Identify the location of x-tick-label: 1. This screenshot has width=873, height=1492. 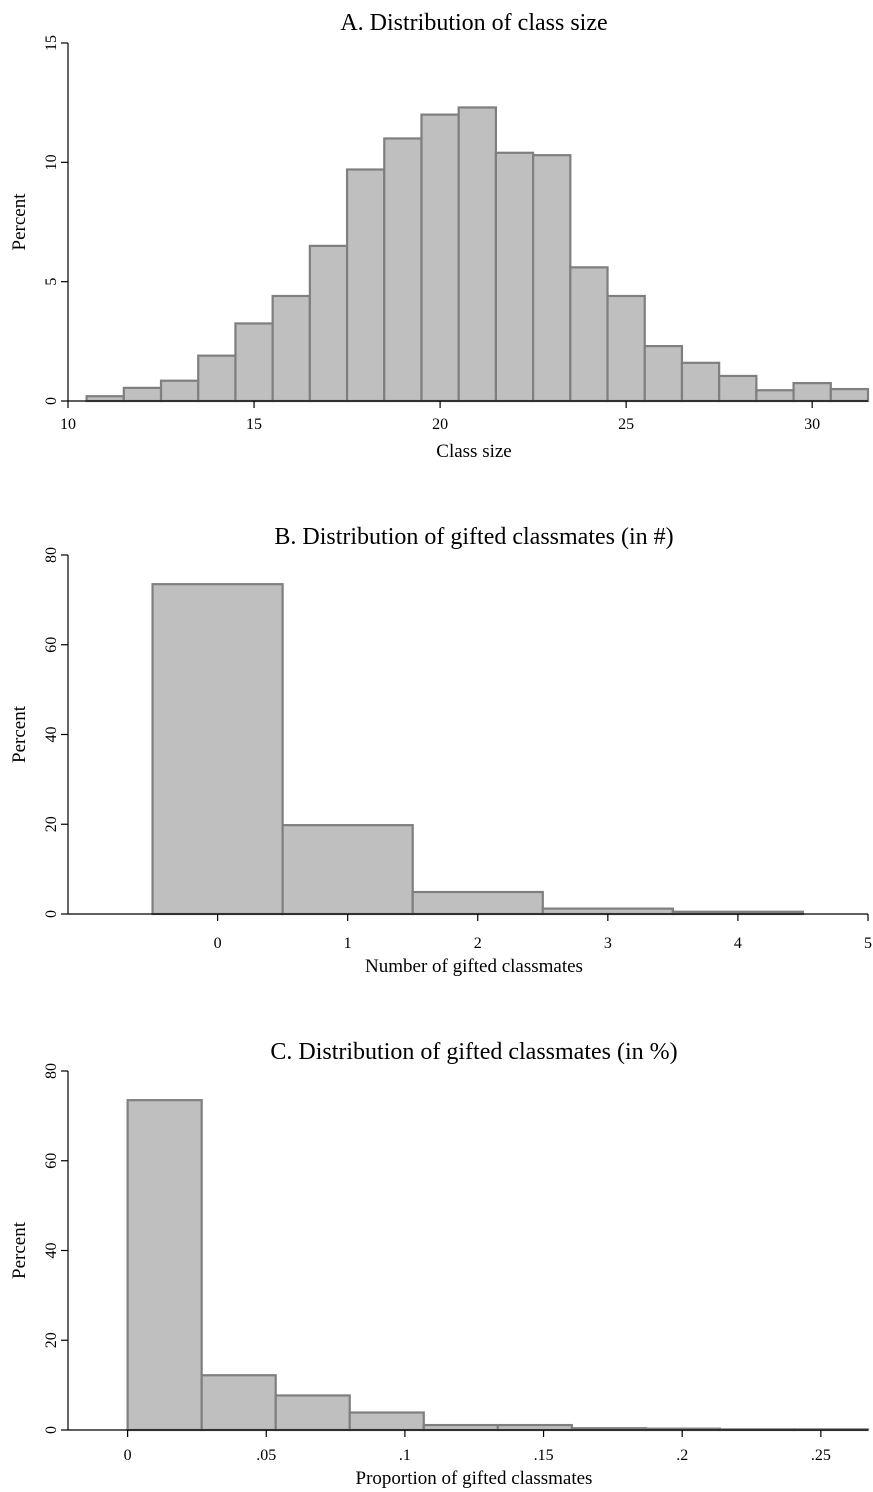
(348, 943).